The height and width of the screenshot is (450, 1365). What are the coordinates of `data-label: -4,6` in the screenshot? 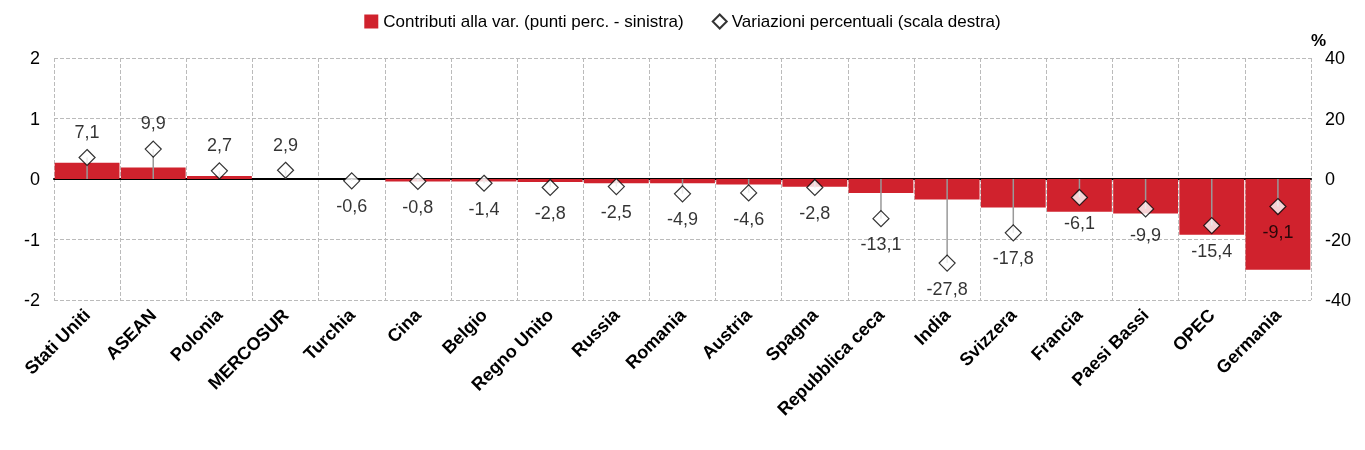 It's located at (749, 218).